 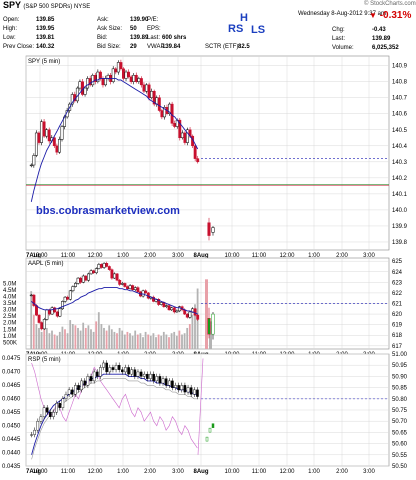 What do you see at coordinates (123, 256) in the screenshot?
I see `x-tick-label: 1:00` at bounding box center [123, 256].